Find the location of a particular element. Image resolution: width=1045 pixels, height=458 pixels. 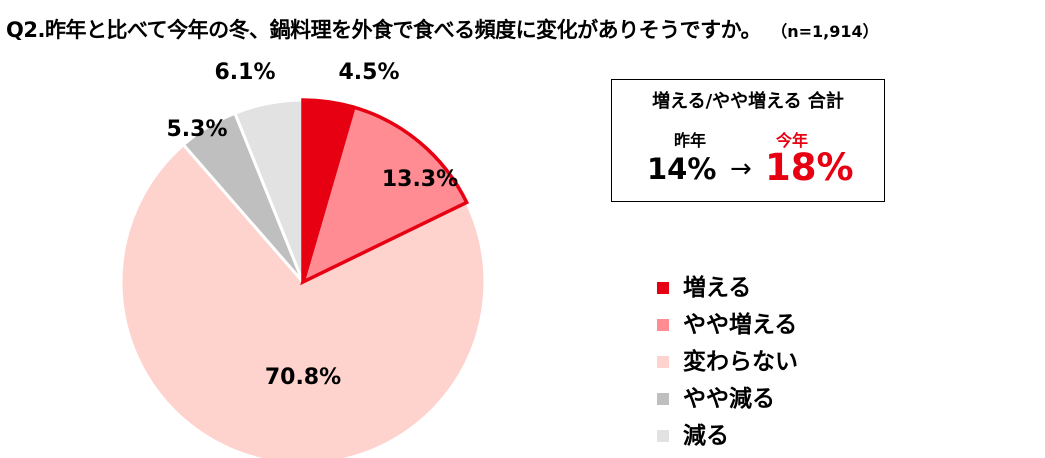

data-label-decrease: 6.1% is located at coordinates (244, 72).